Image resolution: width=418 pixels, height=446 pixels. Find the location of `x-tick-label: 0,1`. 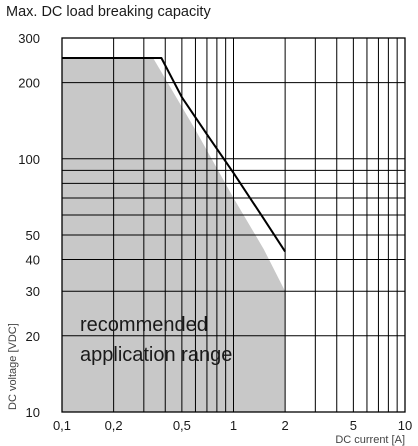

x-tick-label: 0,1 is located at coordinates (62, 425).